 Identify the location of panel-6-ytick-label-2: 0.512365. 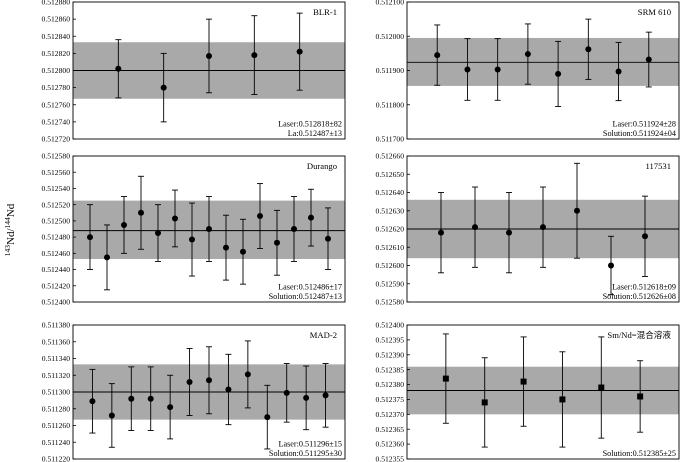
(390, 429).